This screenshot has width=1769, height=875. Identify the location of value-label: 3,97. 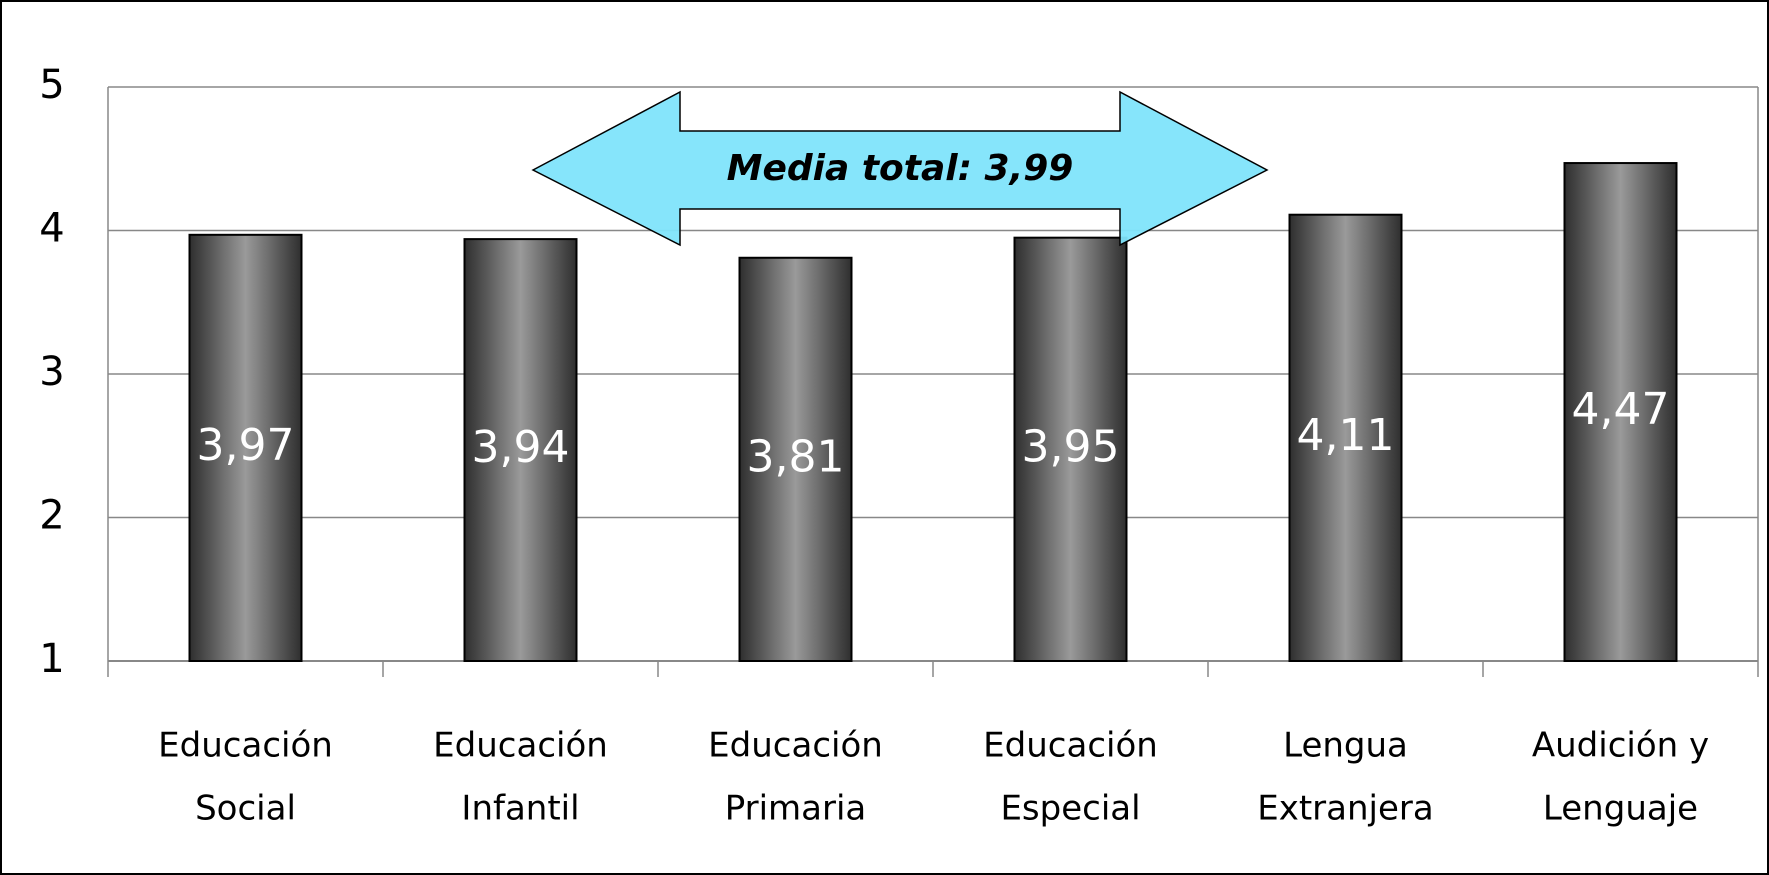
(246, 445).